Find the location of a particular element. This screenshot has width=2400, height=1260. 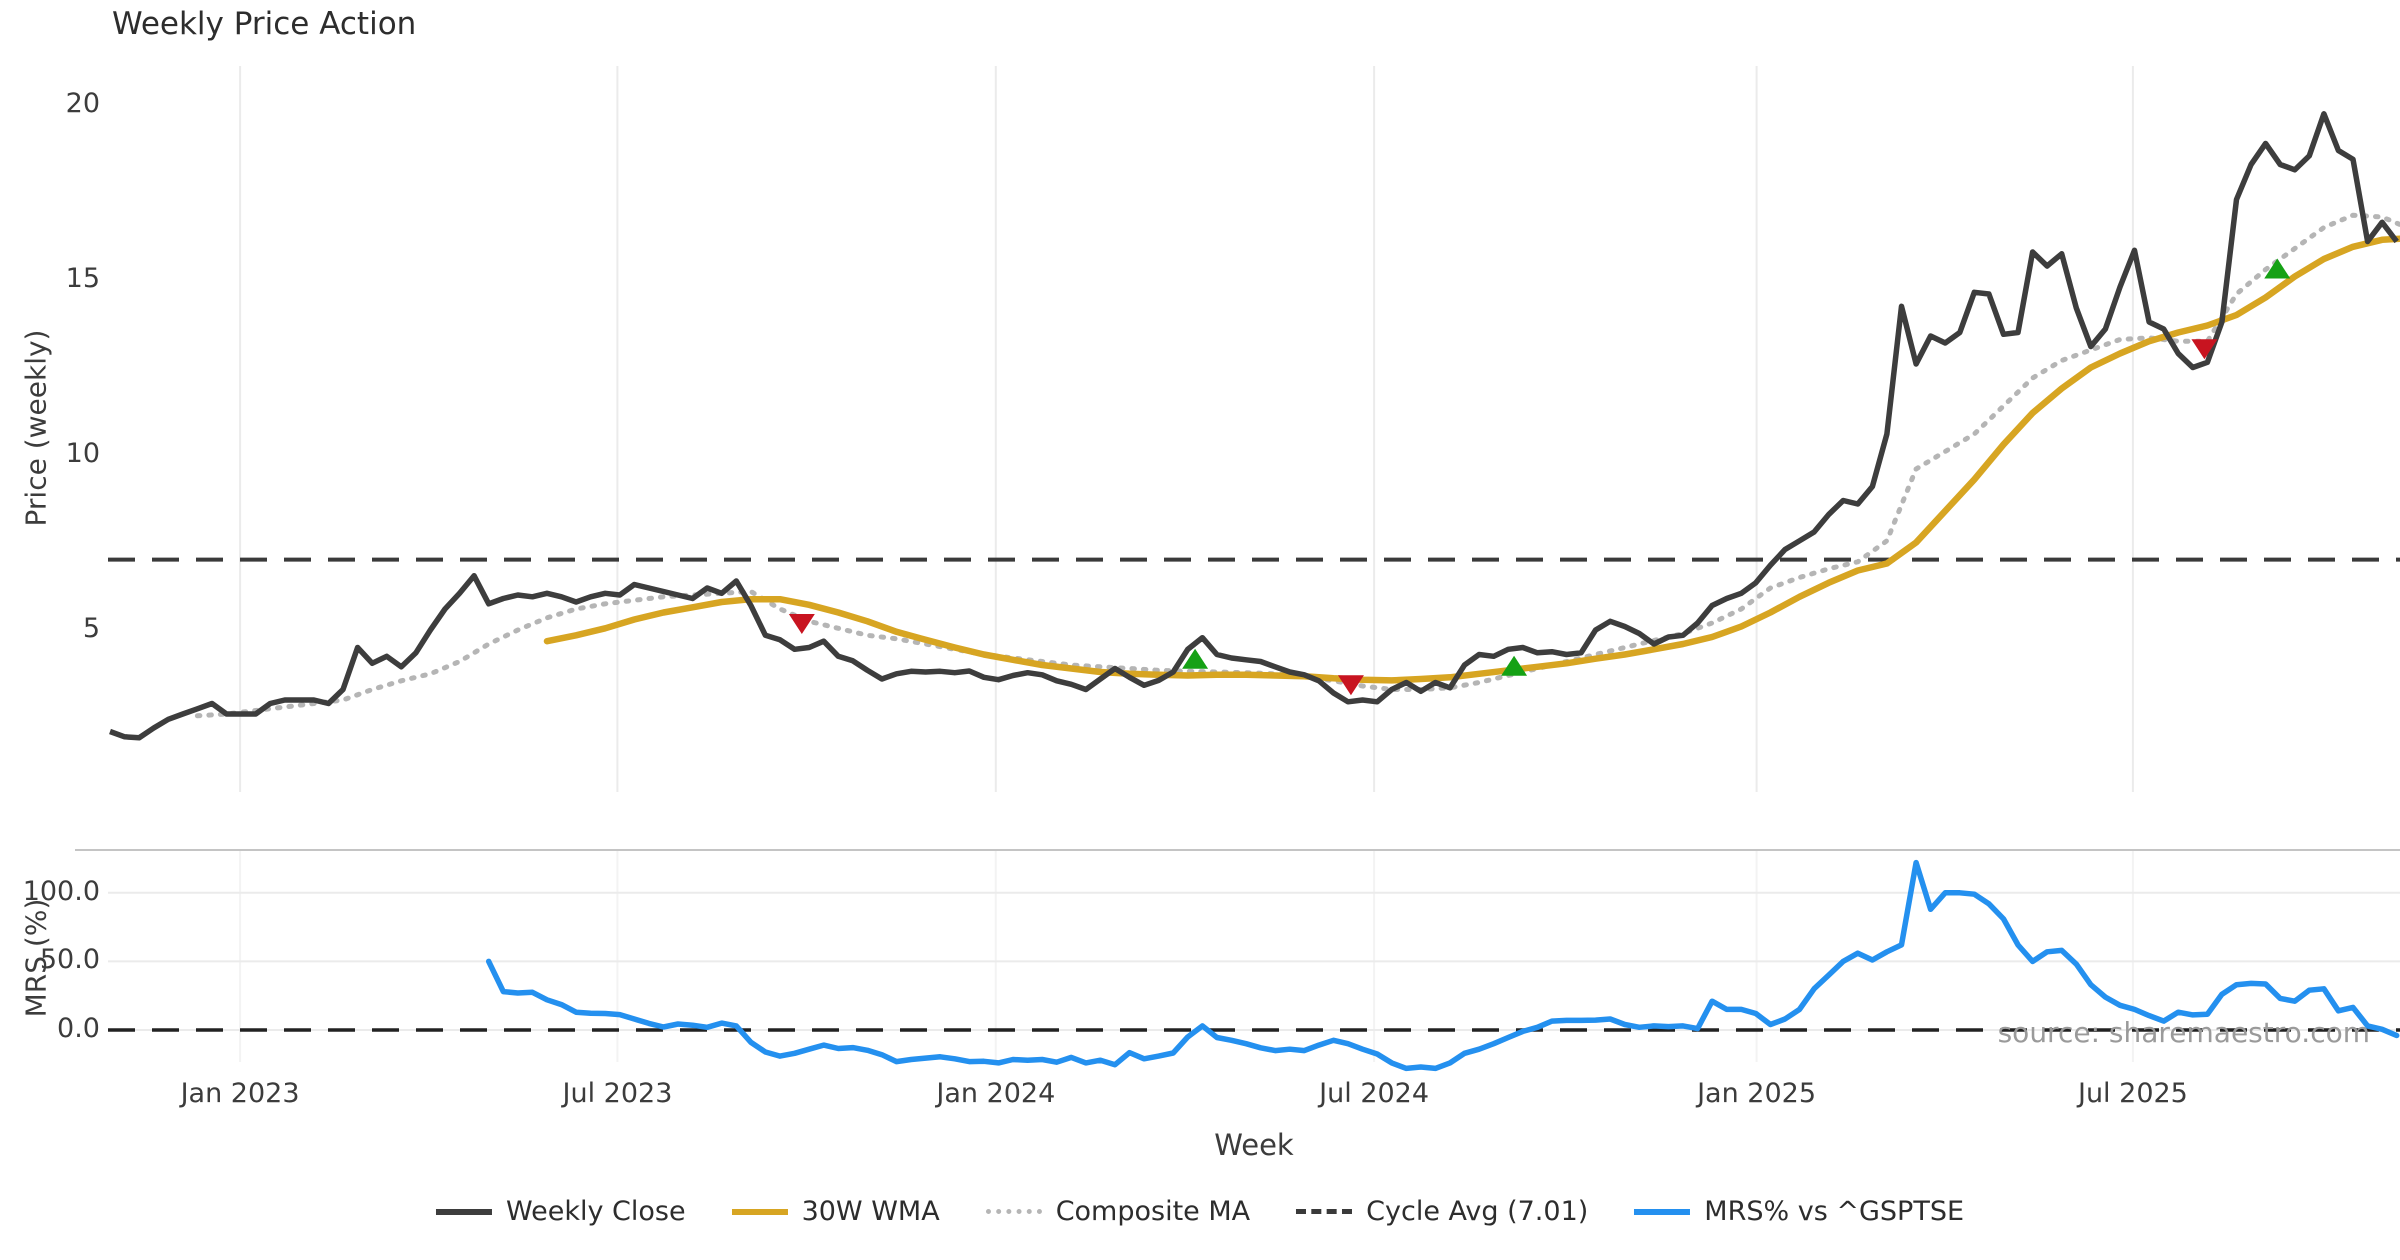

price-tick-label: 20 is located at coordinates (82, 103).